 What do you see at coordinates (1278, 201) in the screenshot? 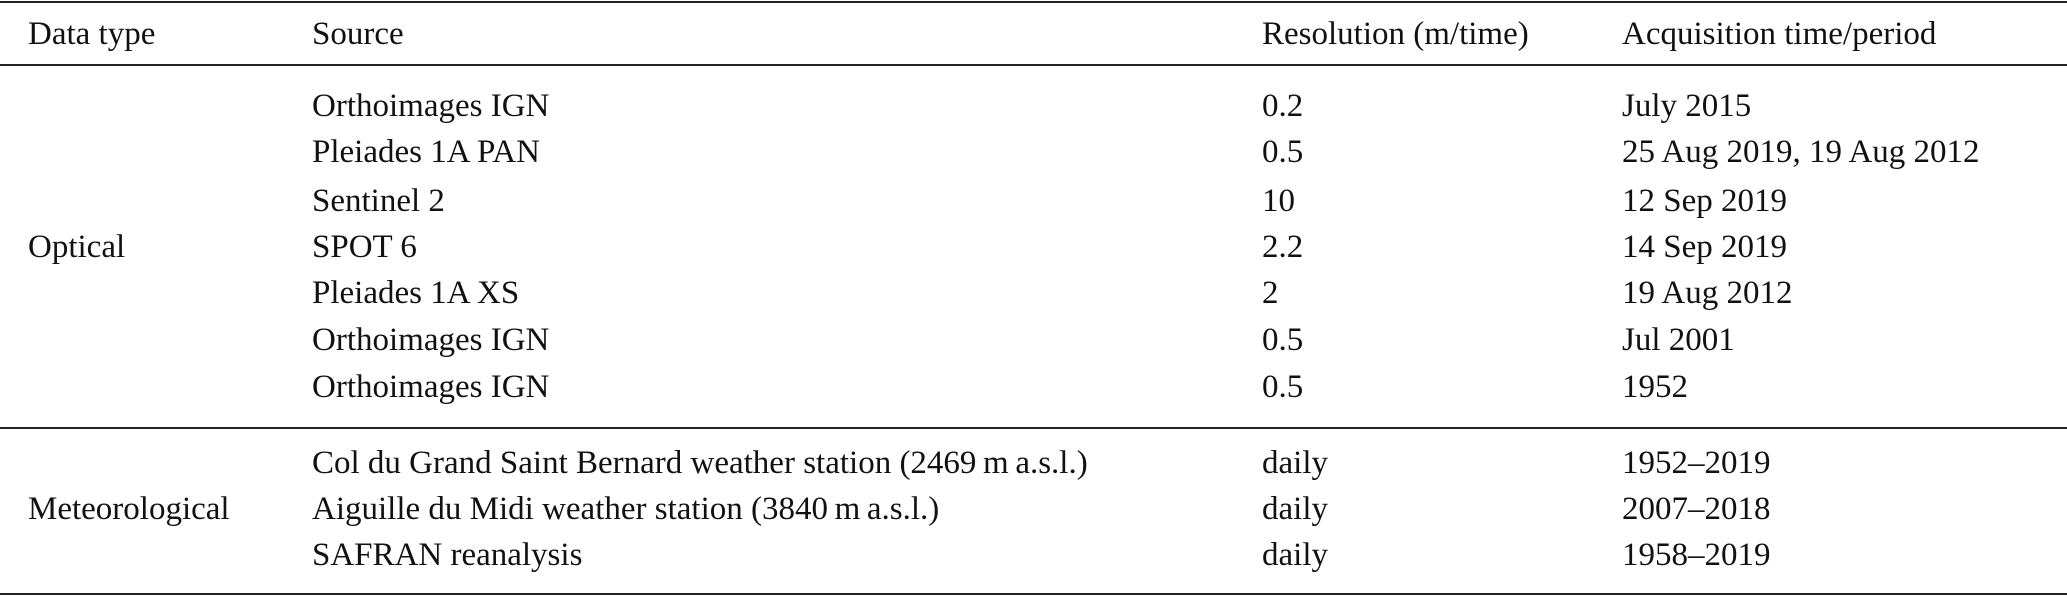
I see `table-row-resolution: 10` at bounding box center [1278, 201].